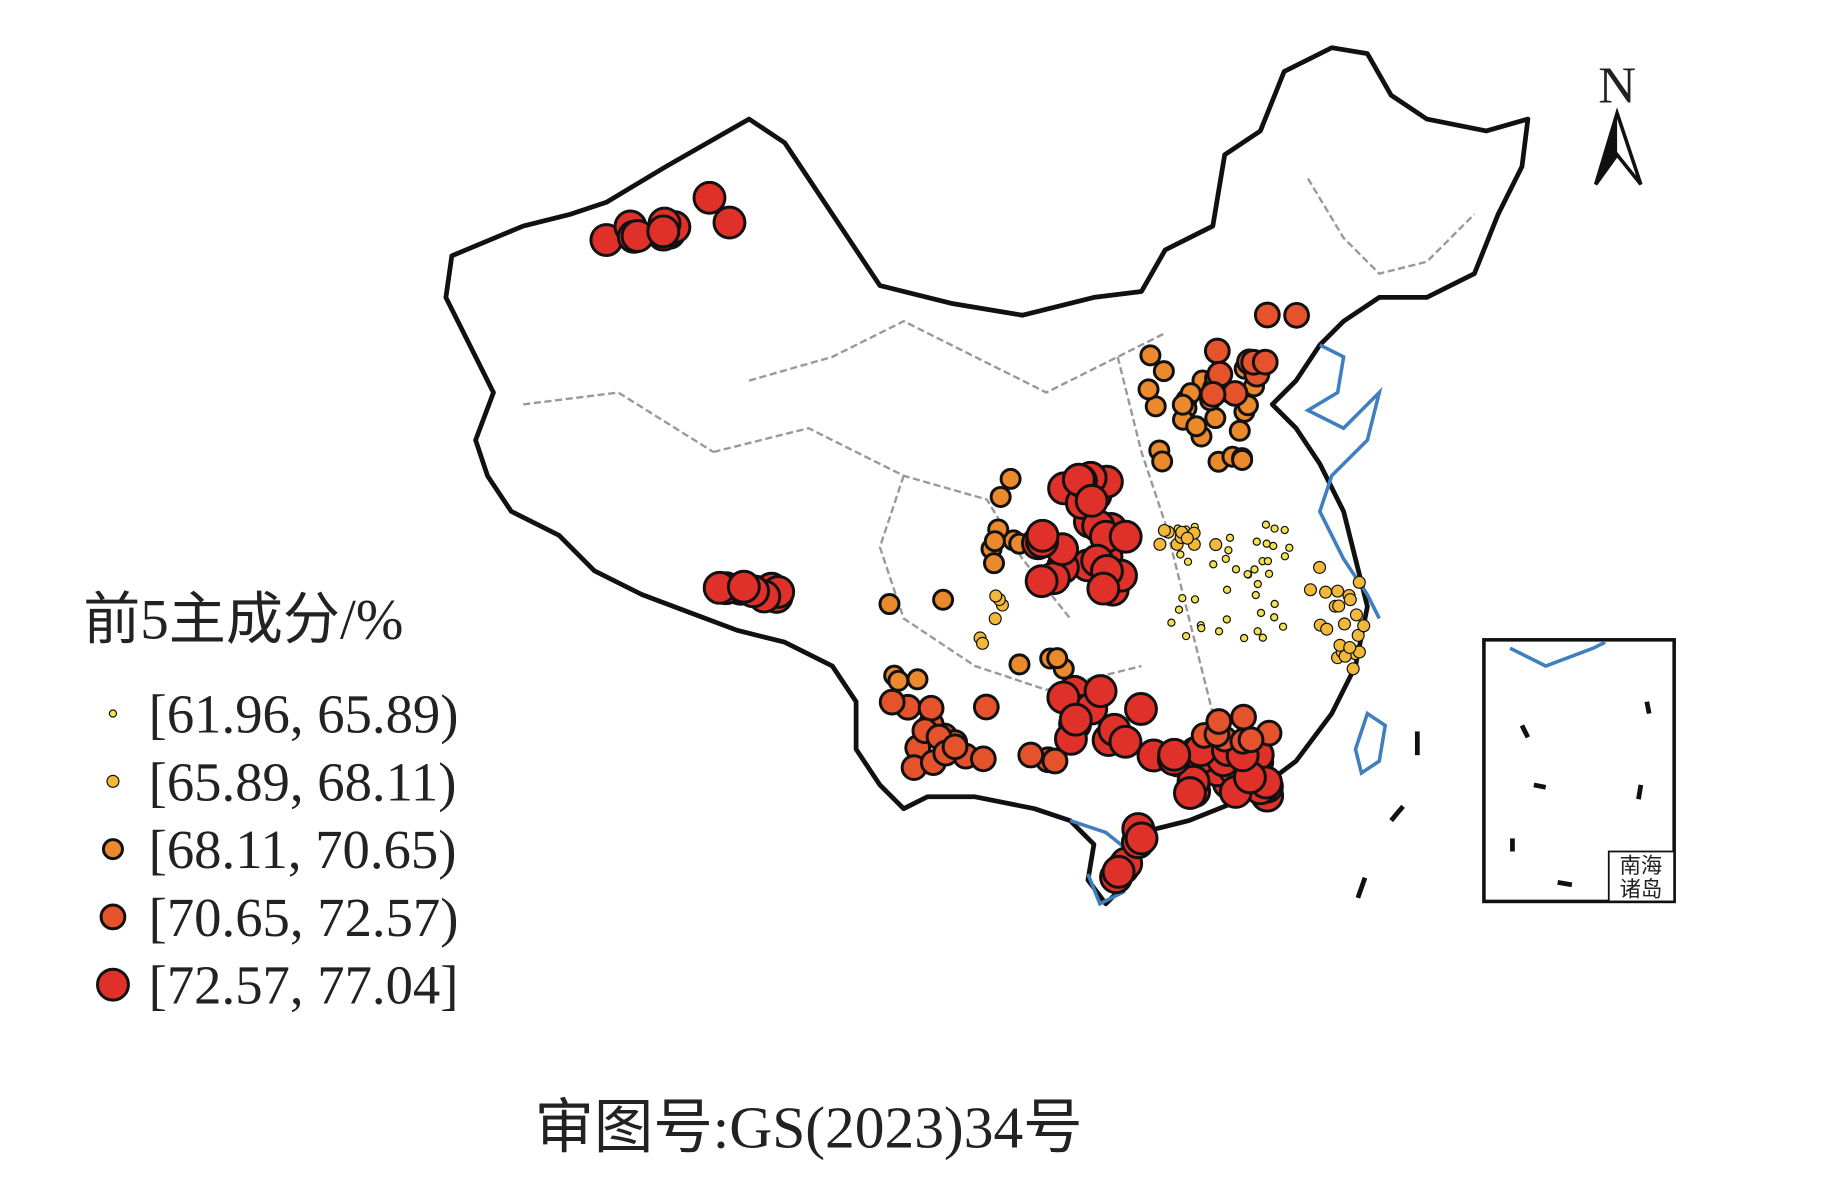 This screenshot has height=1181, width=1843. I want to click on inset-label: 诸岛, so click(1640, 890).